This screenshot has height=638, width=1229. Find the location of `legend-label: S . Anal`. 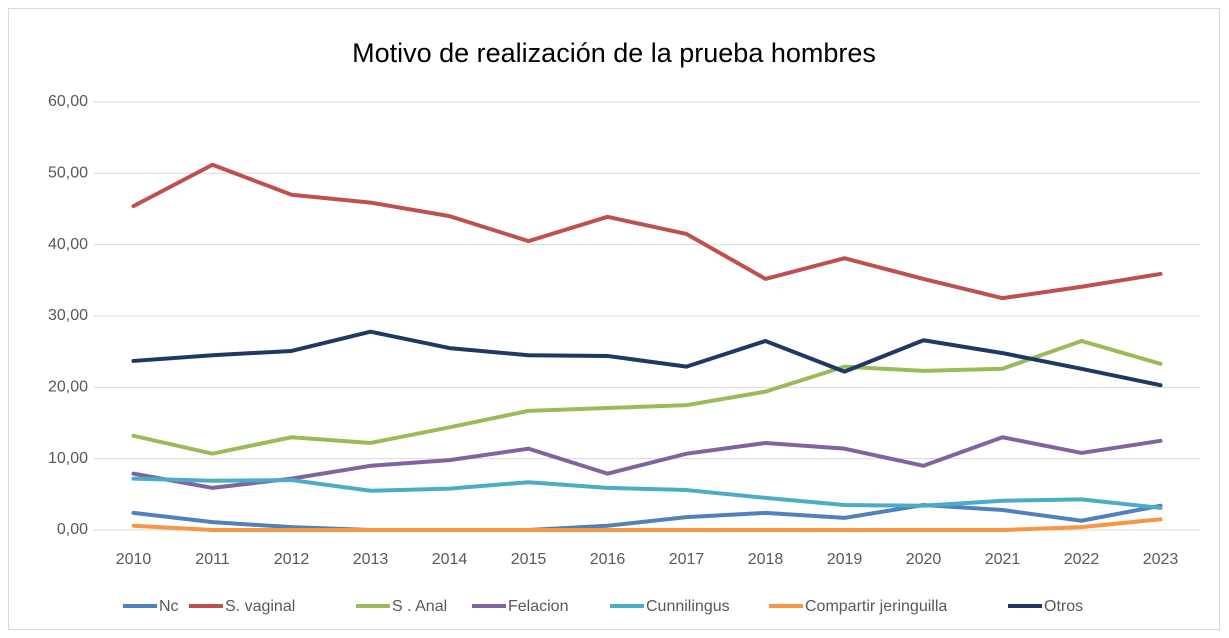

legend-label: S . Anal is located at coordinates (419, 606).